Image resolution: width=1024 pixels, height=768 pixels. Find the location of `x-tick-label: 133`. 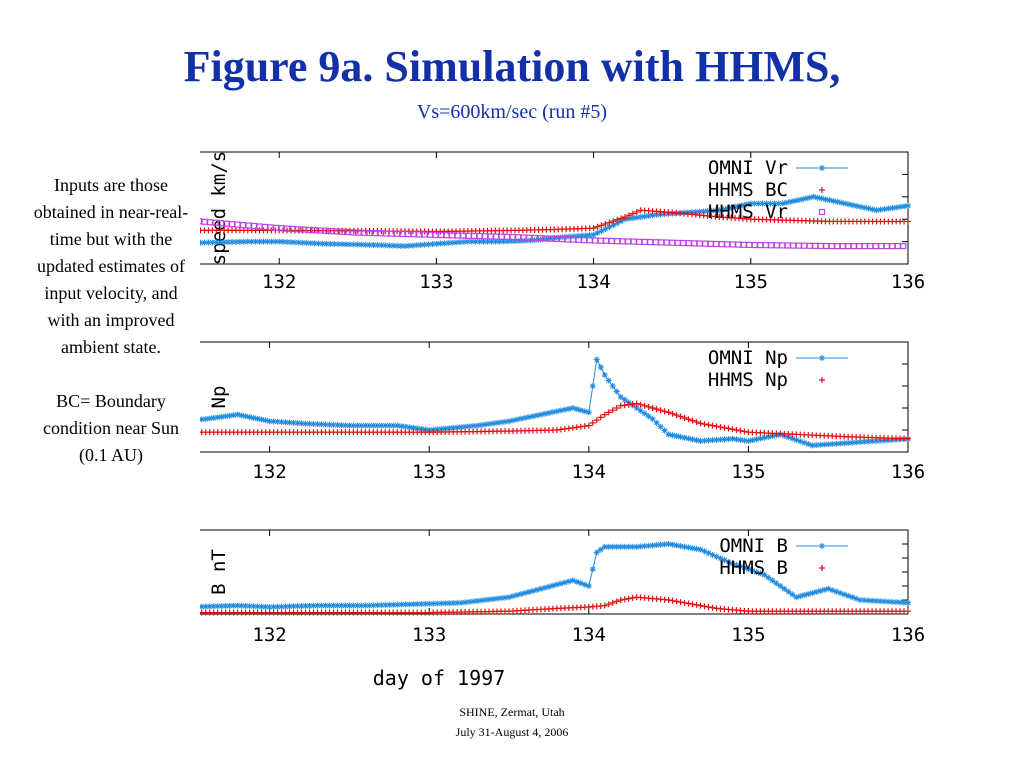

x-tick-label: 133 is located at coordinates (436, 282).